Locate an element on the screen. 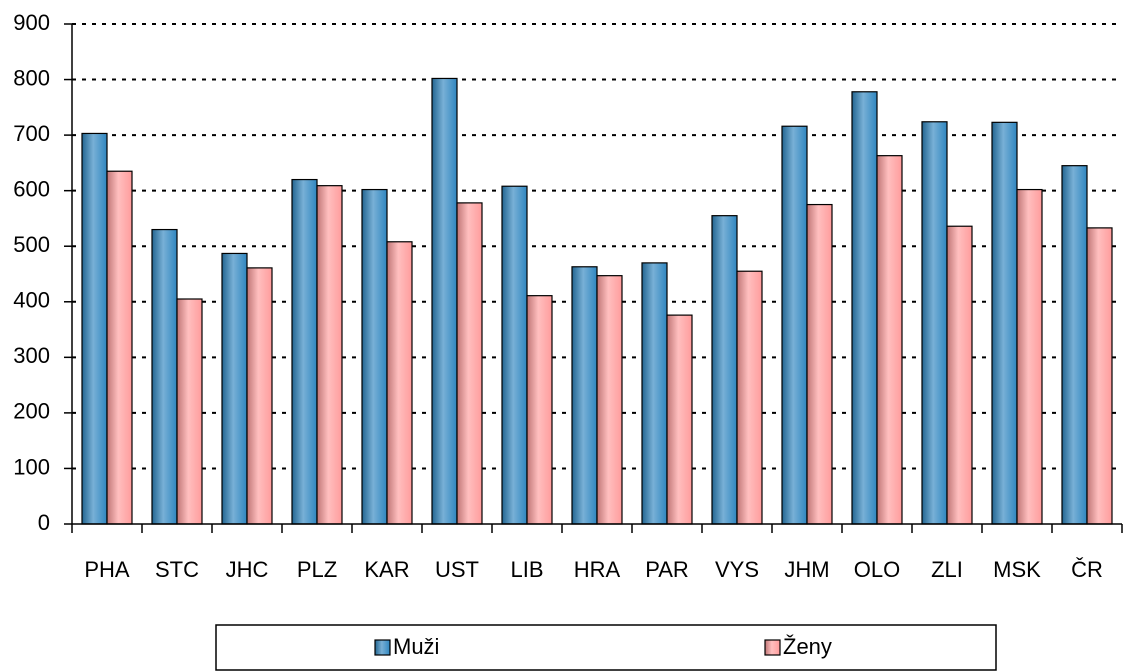  y-tick-label: 200 is located at coordinates (31, 411).